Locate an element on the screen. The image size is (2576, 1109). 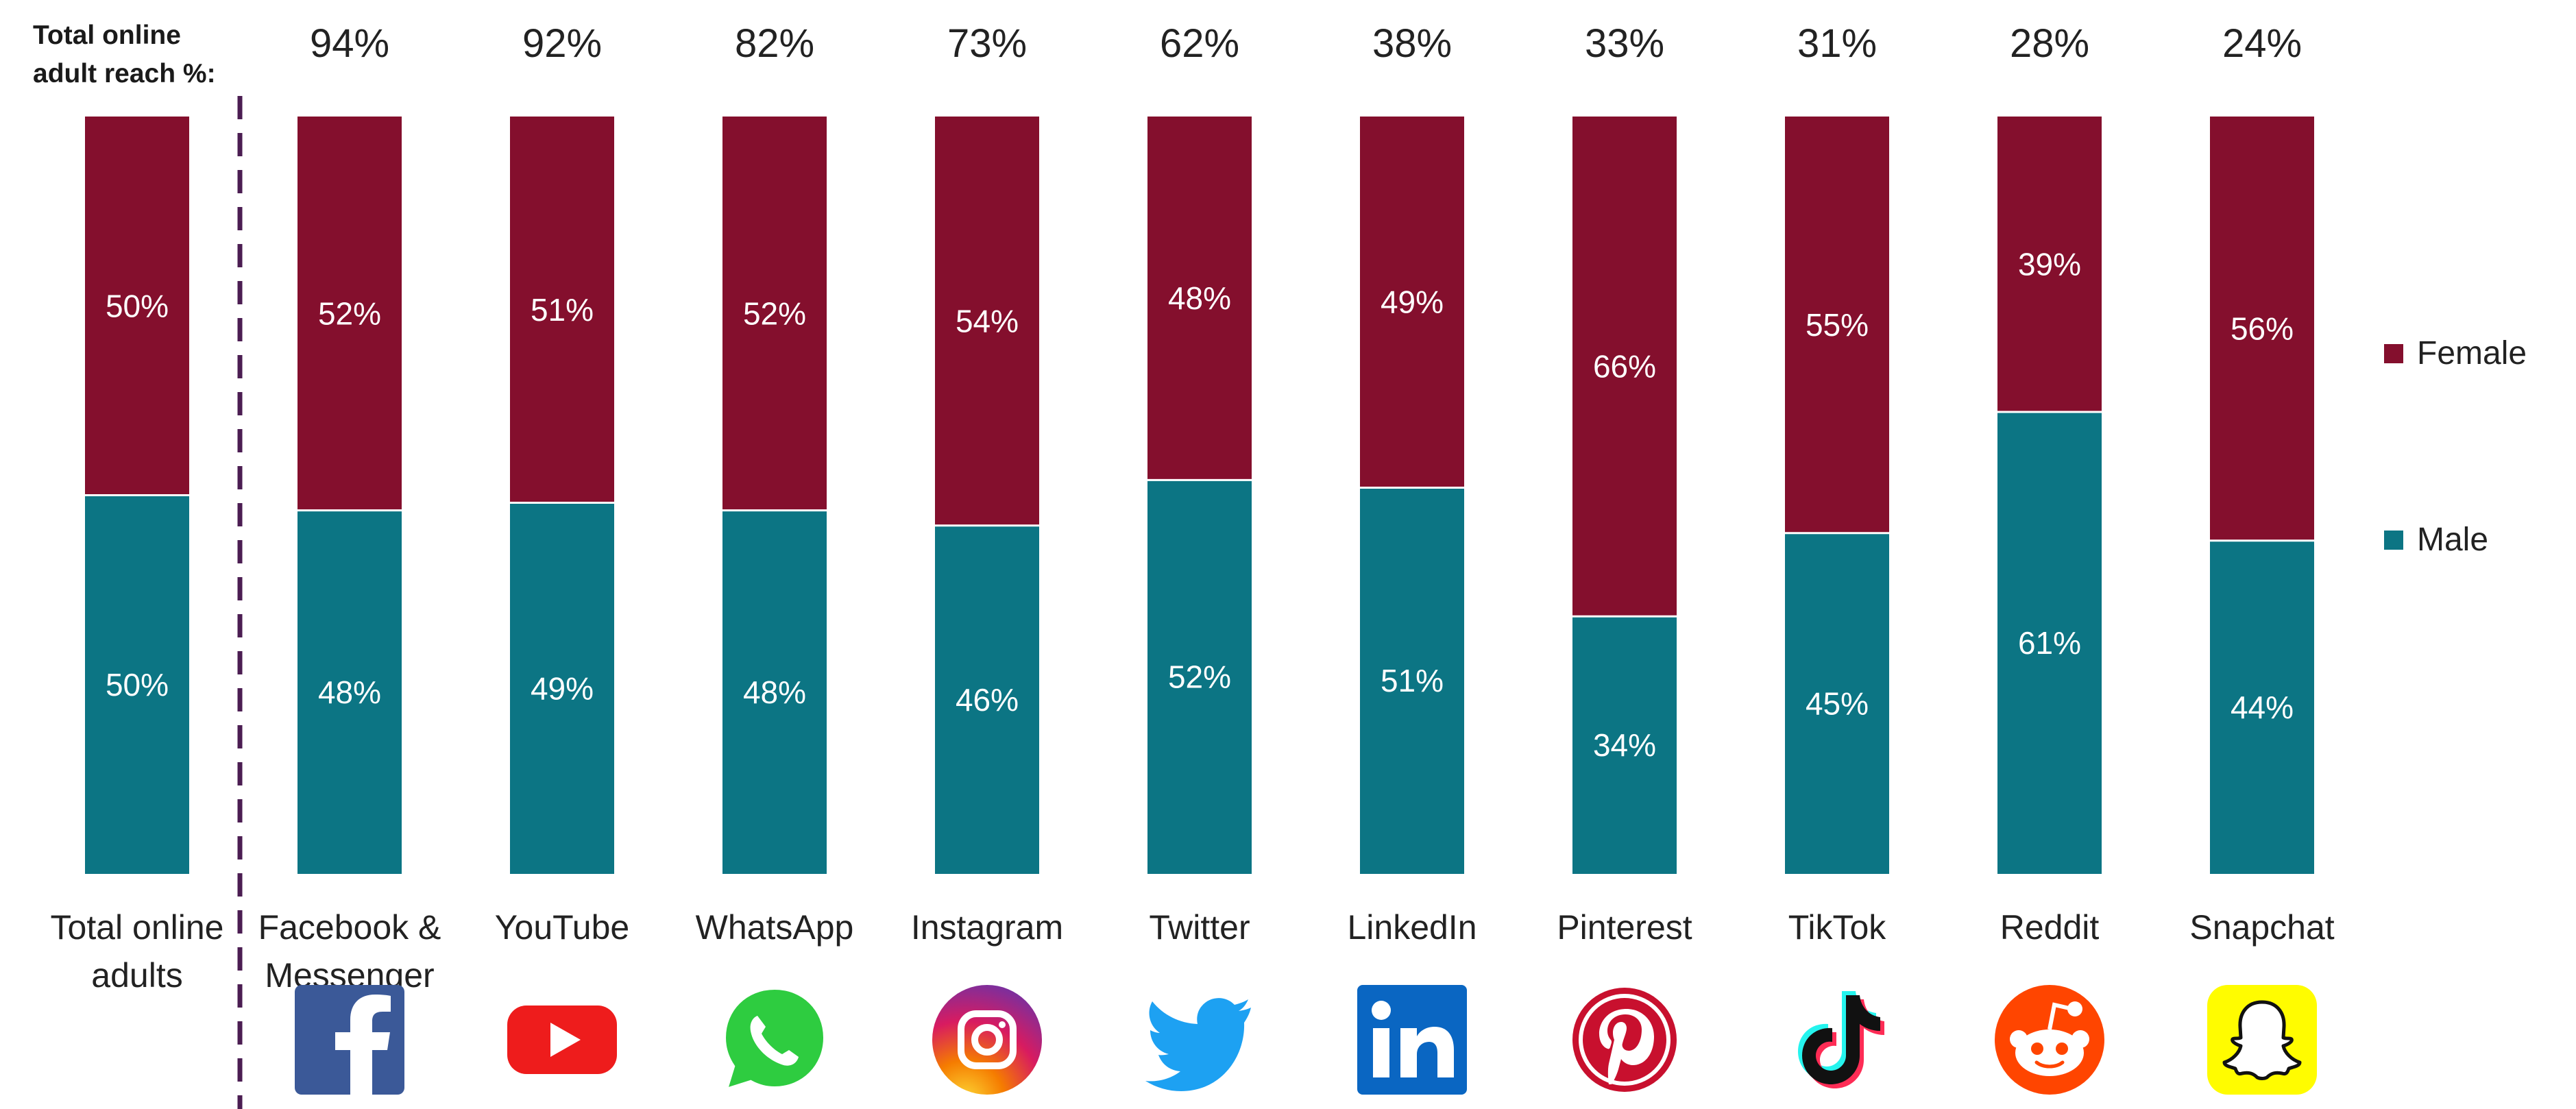
reach-title: Total online adult reach %: is located at coordinates (124, 54).